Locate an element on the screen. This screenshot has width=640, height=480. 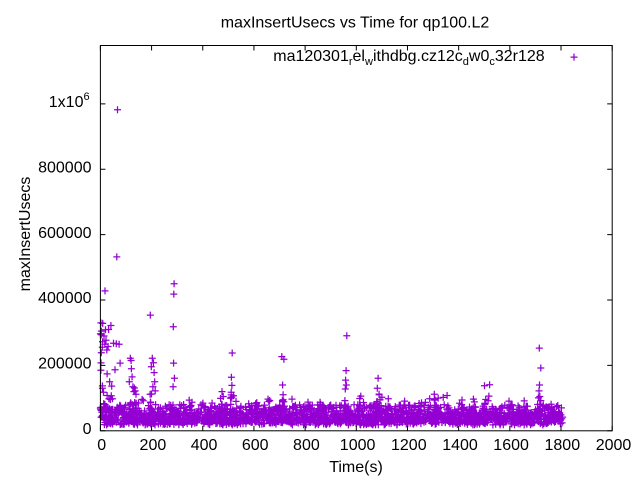
svg-text: 1x10⁶ is located at coordinates (69, 101).